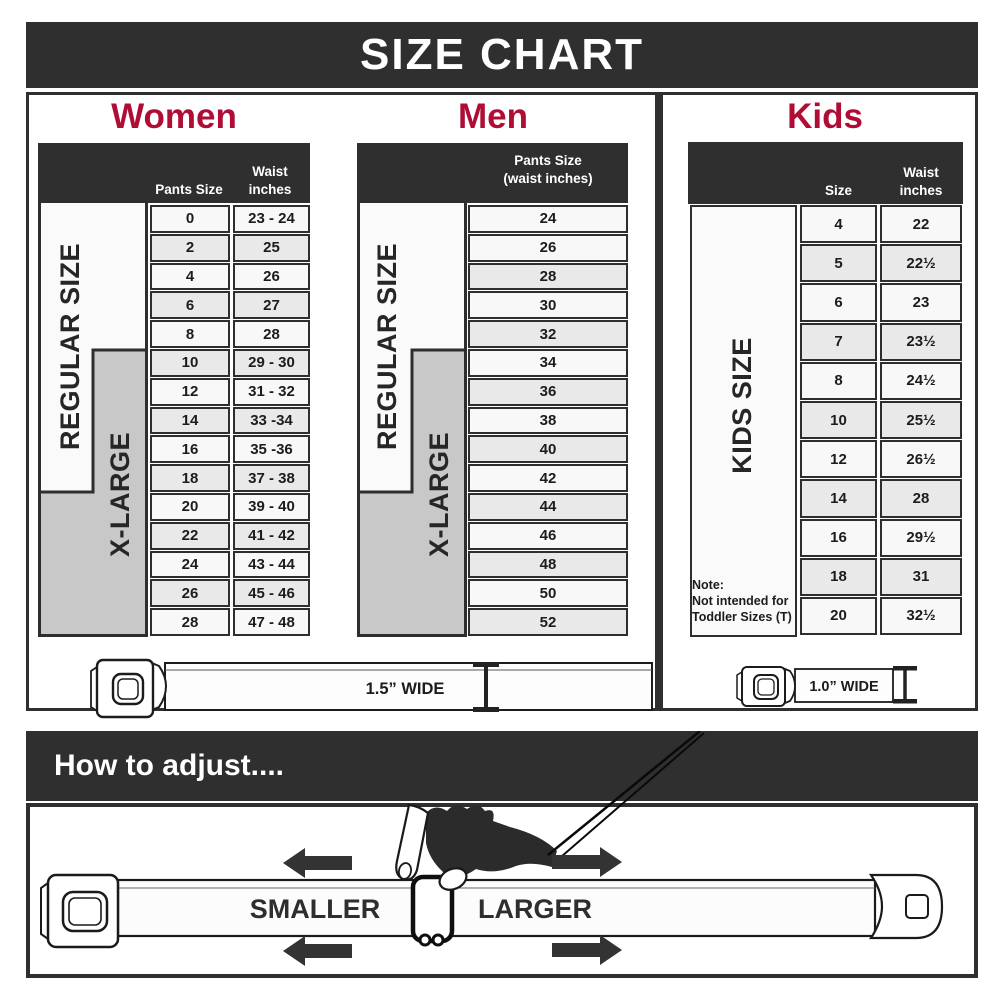 This screenshot has width=1000, height=1000. I want to click on table-cell: 38, so click(548, 420).